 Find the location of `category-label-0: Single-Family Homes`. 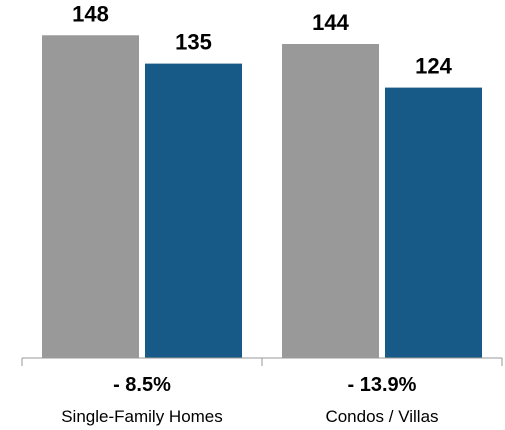

category-label-0: Single-Family Homes is located at coordinates (142, 416).